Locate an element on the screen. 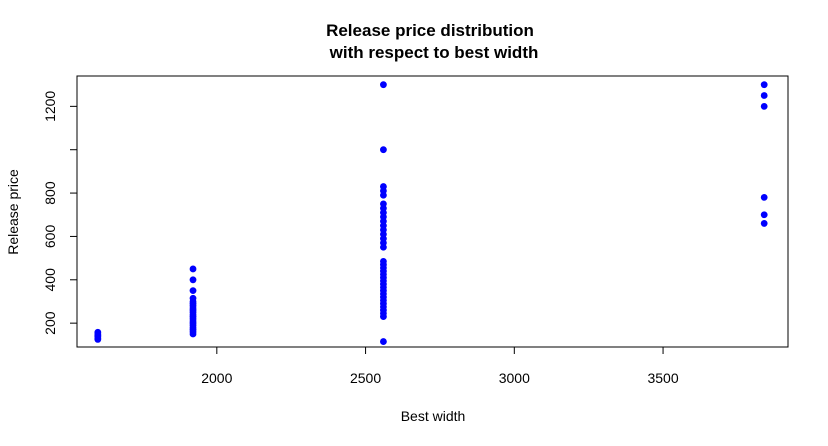 The height and width of the screenshot is (446, 828). x-tick-label: 2000 is located at coordinates (216, 378).